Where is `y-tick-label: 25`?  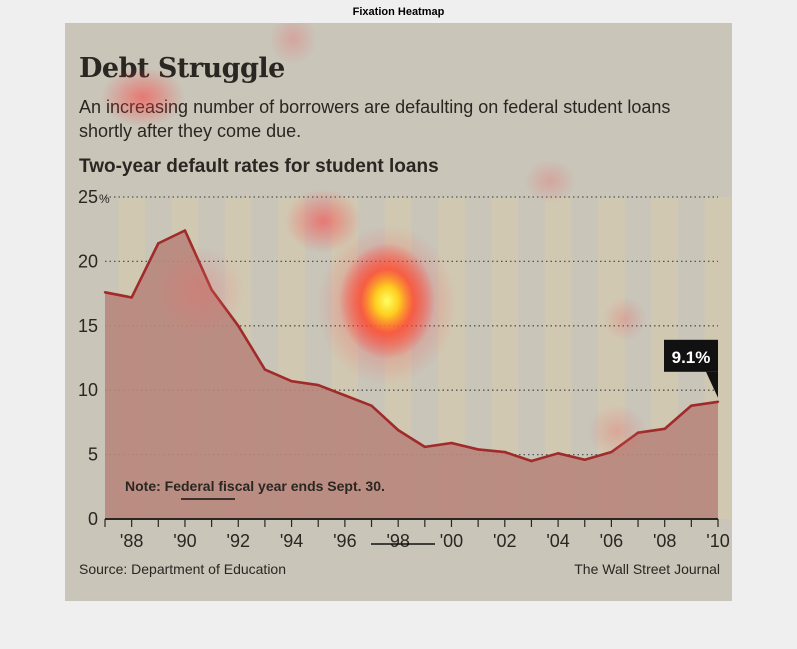 y-tick-label: 25 is located at coordinates (88, 197).